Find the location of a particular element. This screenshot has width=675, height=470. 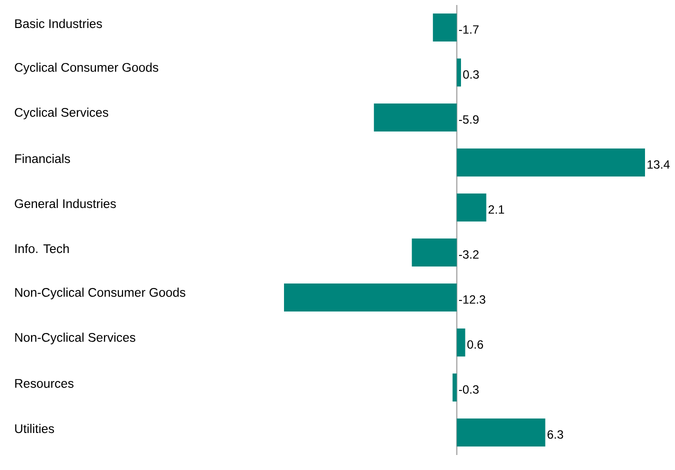

y-tick-label: General Industries is located at coordinates (65, 203).